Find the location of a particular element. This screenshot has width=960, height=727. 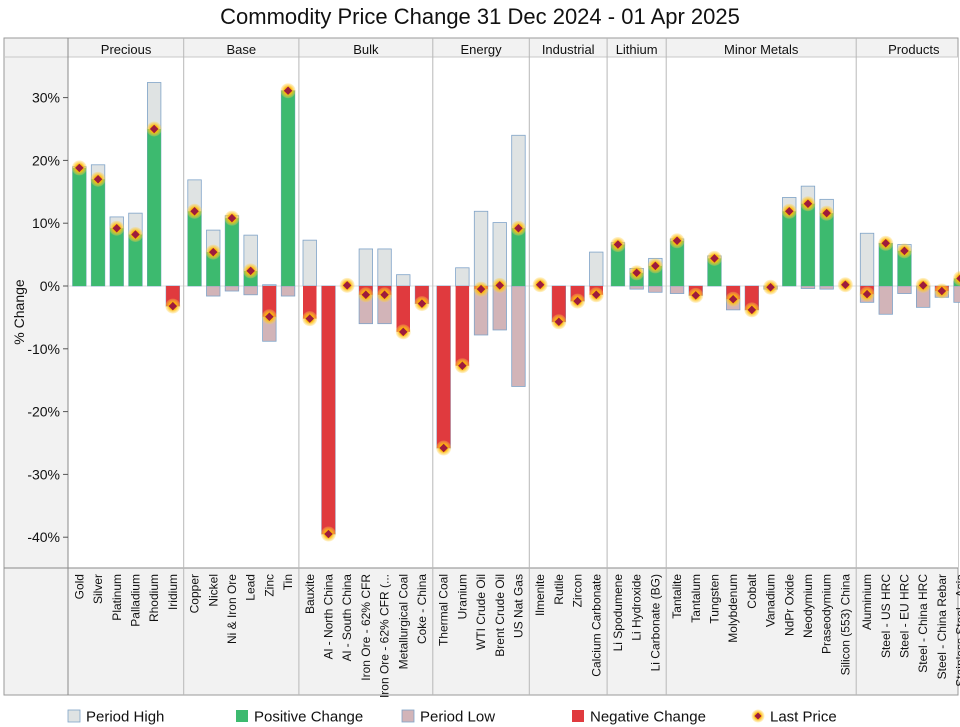

y-tick-label: 20% is located at coordinates (46, 160).